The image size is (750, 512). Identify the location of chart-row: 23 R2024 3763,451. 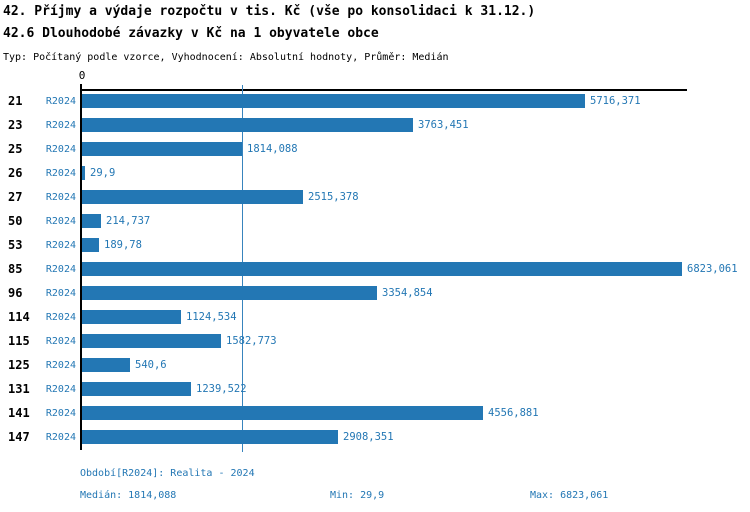
(375, 126).